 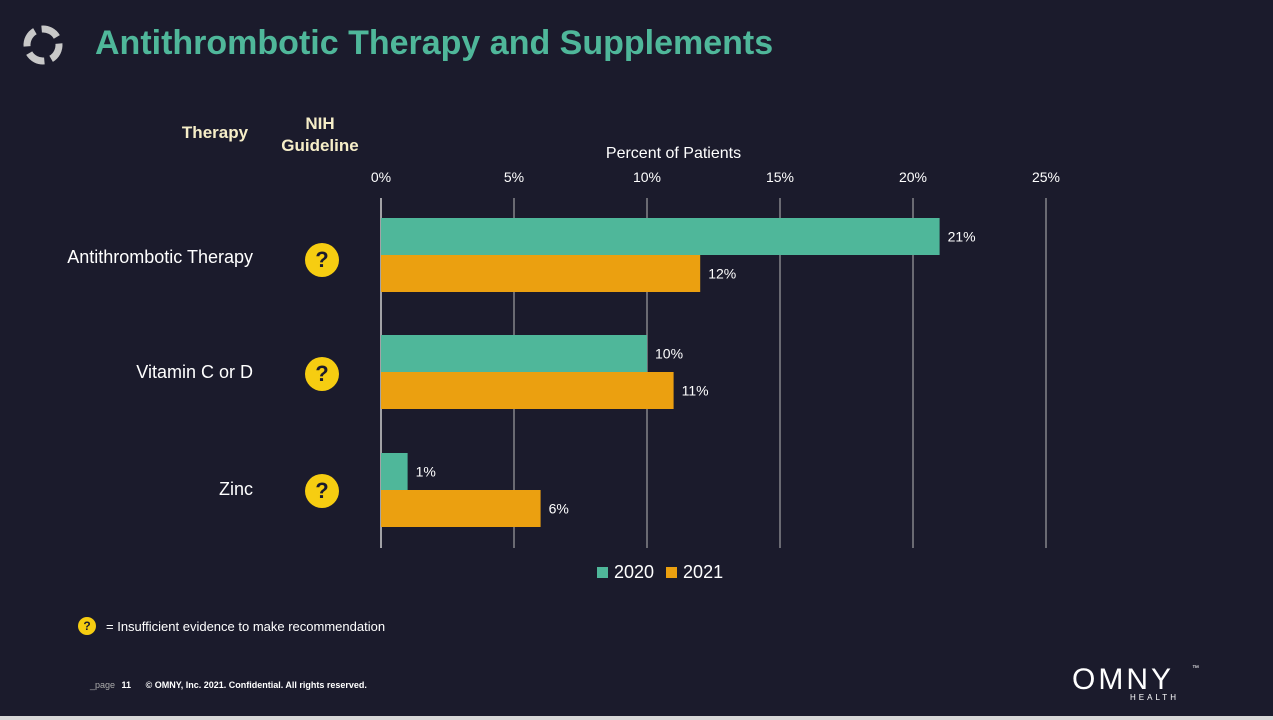 What do you see at coordinates (320, 123) in the screenshot?
I see `nih-header-line1: NIH` at bounding box center [320, 123].